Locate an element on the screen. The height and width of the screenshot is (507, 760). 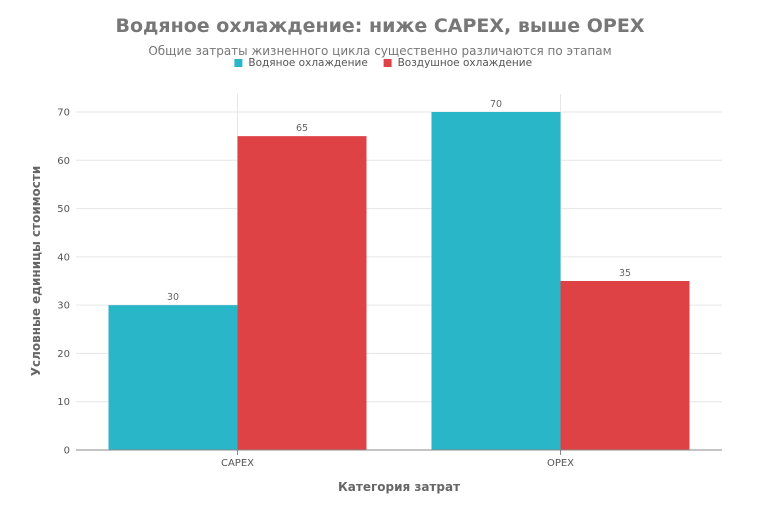
data-label: 35 is located at coordinates (625, 273).